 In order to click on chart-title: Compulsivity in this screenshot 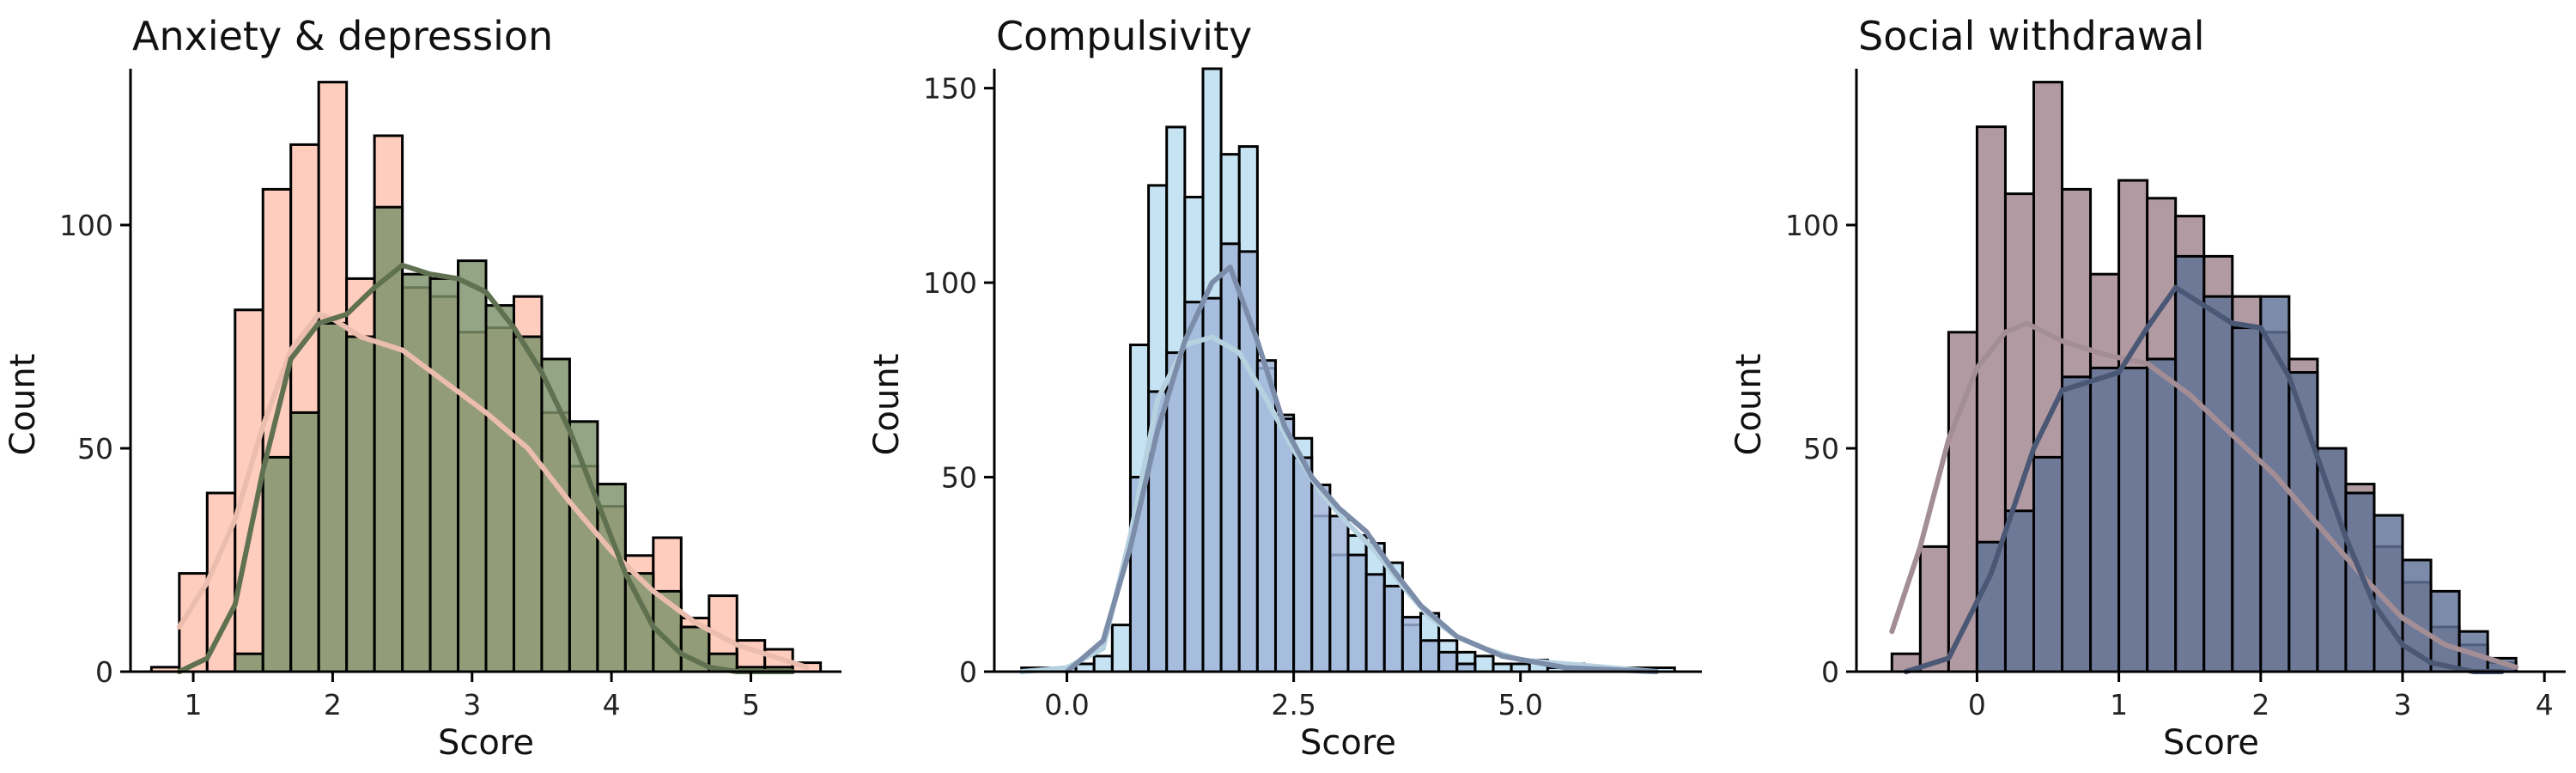, I will do `click(1124, 36)`.